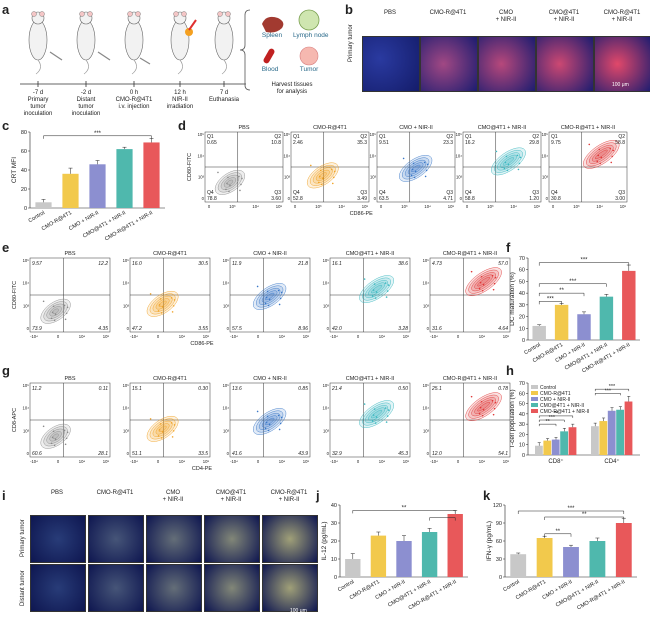  Describe the element at coordinates (611, 461) in the screenshot. I see `x-tick-label: CD4⁺` at that location.